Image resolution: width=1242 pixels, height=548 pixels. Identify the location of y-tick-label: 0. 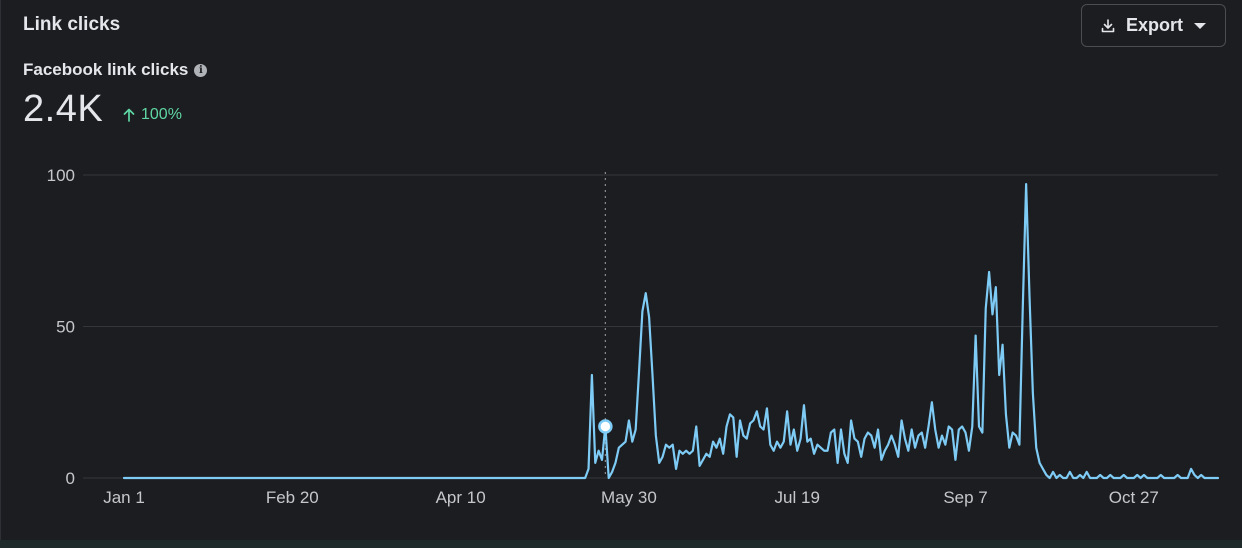
(70, 478).